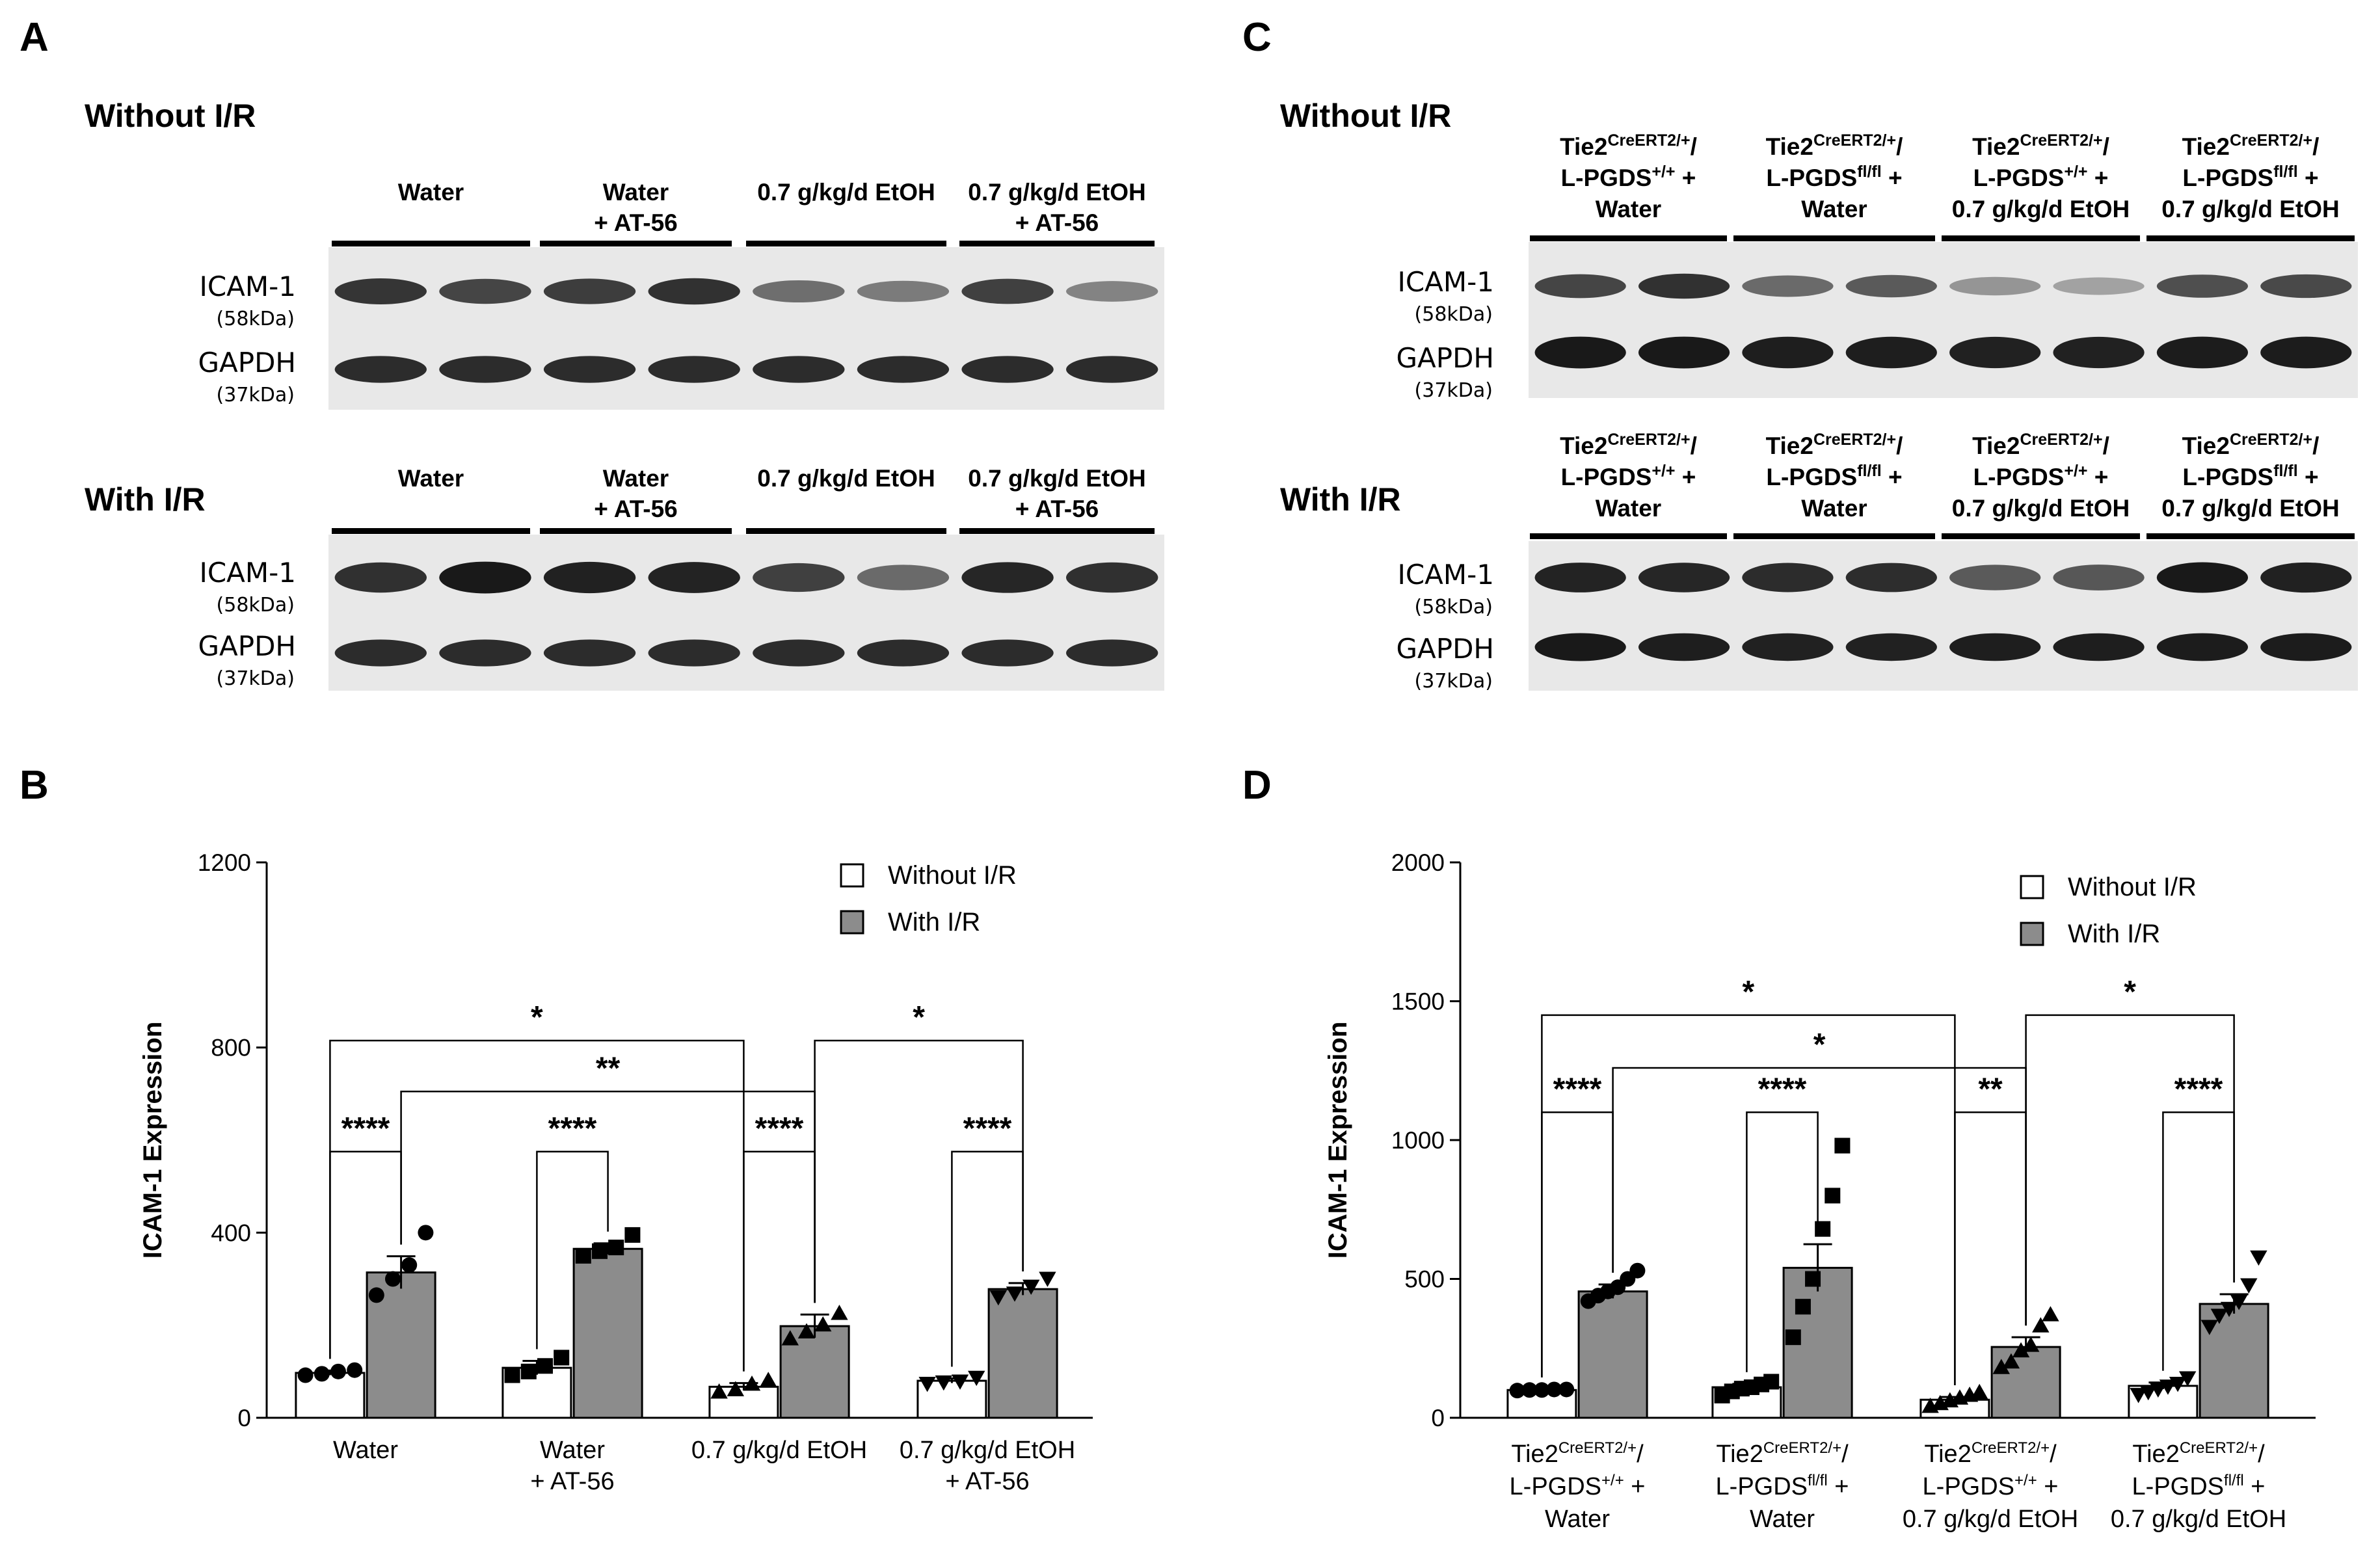 The image size is (2380, 1542). I want to click on x-category-label: Tie2CreERT2/+/, so click(1577, 1454).